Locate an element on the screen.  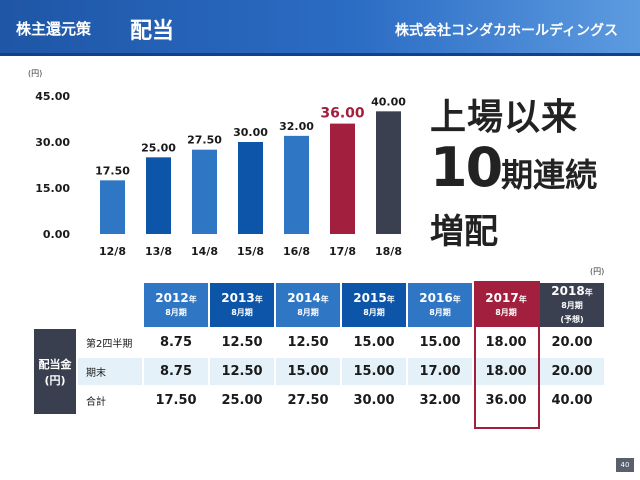
bar-value-label: 40.00 is located at coordinates (388, 101).